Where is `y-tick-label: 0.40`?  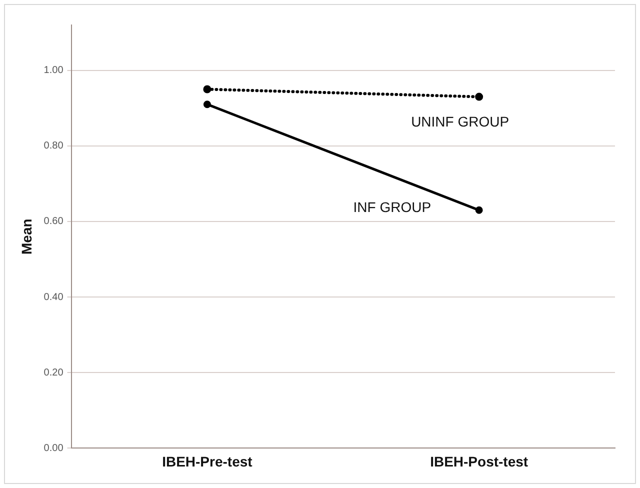 y-tick-label: 0.40 is located at coordinates (54, 297).